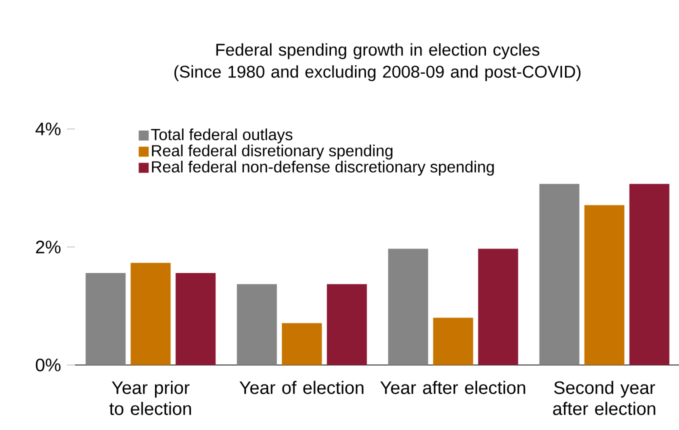  I want to click on legend-label: Real federal disretionary spending, so click(272, 152).